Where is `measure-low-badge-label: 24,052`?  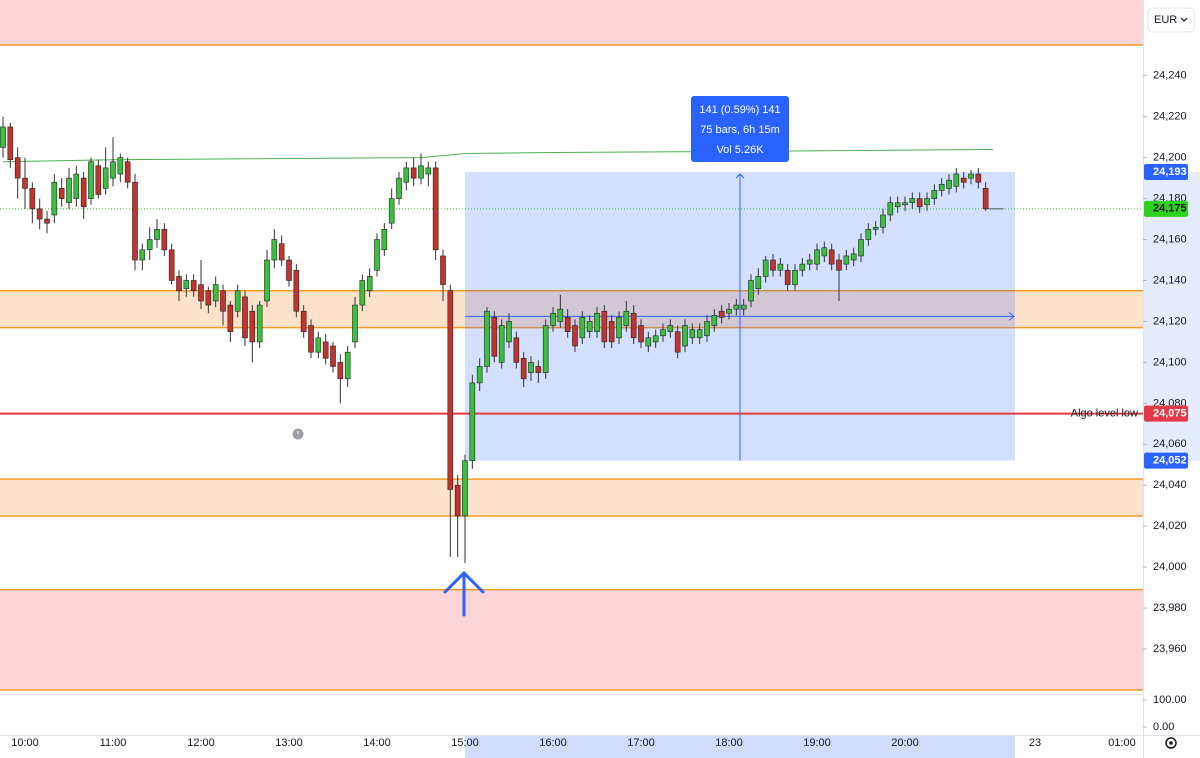 measure-low-badge-label: 24,052 is located at coordinates (1170, 461).